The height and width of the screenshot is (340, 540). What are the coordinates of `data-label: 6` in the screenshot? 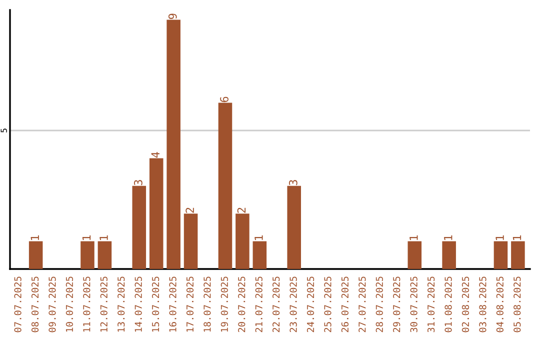 It's located at (224, 99).